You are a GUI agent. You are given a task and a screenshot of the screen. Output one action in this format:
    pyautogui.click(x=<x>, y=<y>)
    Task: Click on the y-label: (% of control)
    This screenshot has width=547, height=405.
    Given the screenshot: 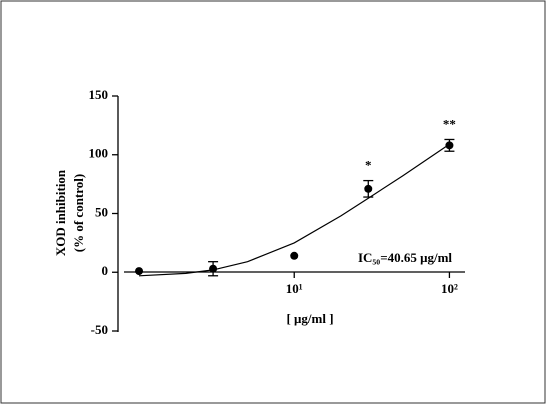 What is the action you would take?
    pyautogui.click(x=78, y=213)
    